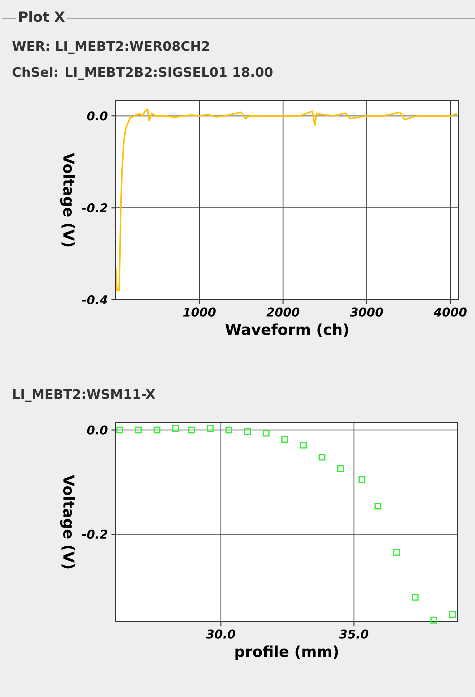 Image resolution: width=475 pixels, height=697 pixels. What do you see at coordinates (450, 312) in the screenshot?
I see `x-tick-label: 4000` at bounding box center [450, 312].